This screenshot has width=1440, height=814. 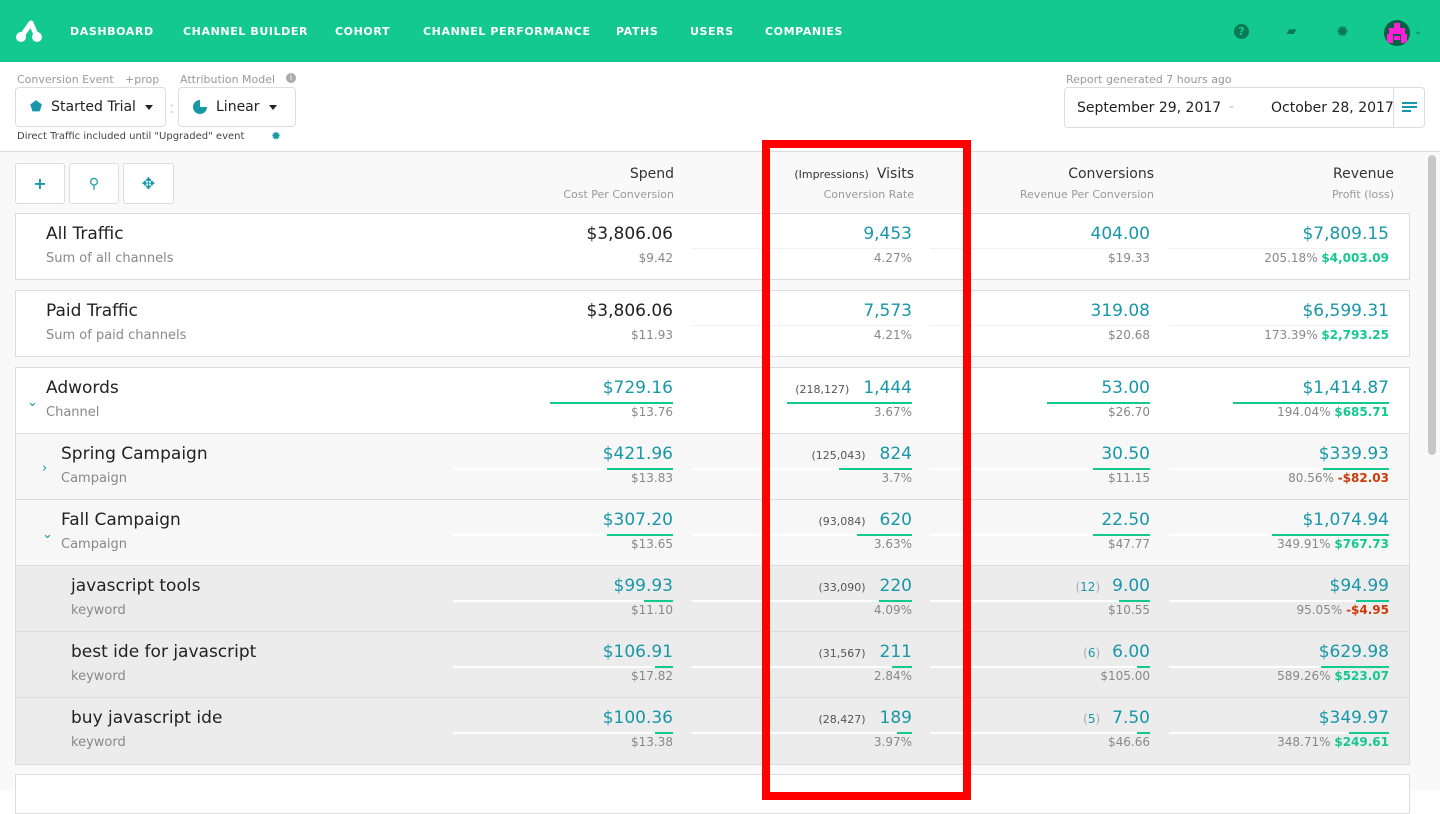 I want to click on revenue-value: $1,074.94, so click(x=1345, y=520).